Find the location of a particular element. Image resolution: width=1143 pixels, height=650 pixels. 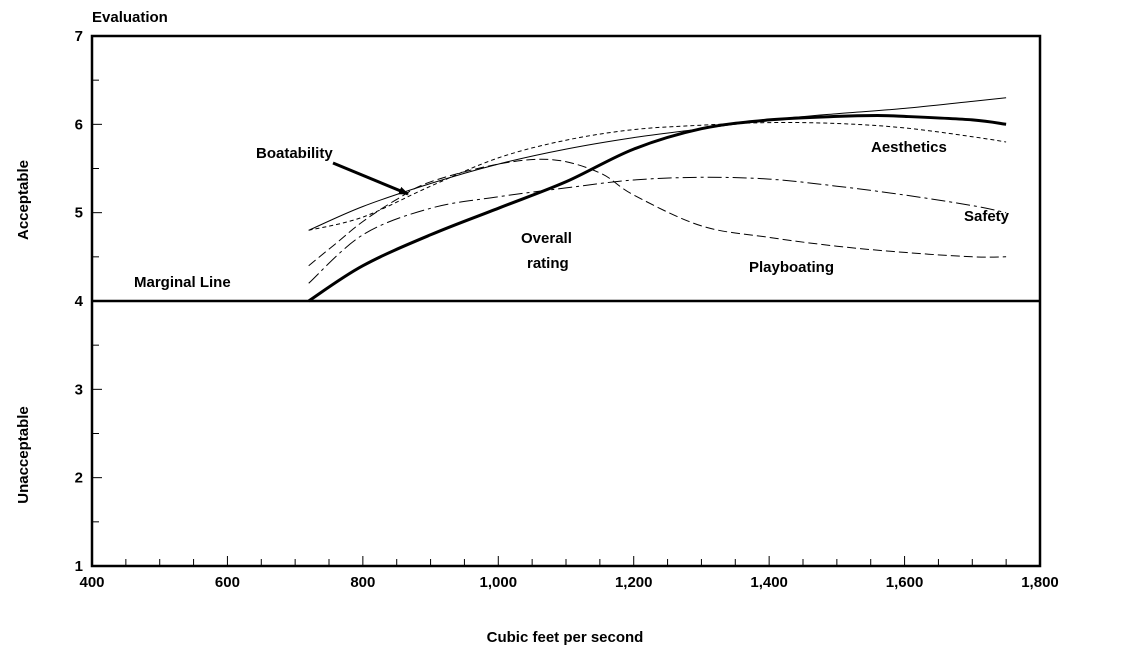

y-tick-label: 3 is located at coordinates (79, 389).